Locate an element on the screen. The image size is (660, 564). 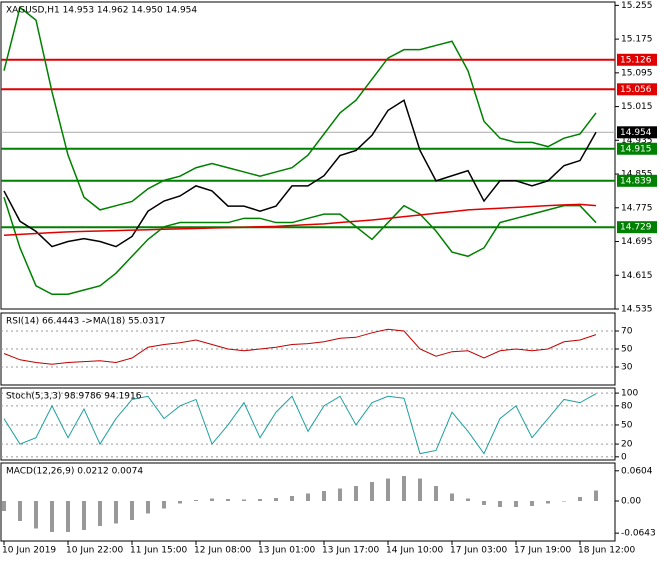
x-tick-label: 13 Jun 17:00 is located at coordinates (350, 551).